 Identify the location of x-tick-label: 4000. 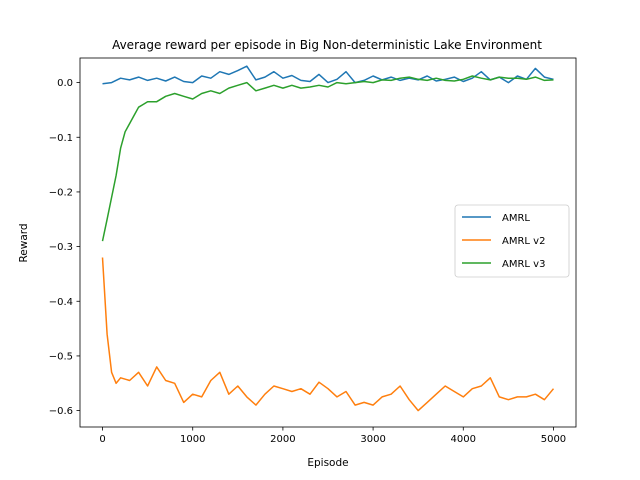
(463, 439).